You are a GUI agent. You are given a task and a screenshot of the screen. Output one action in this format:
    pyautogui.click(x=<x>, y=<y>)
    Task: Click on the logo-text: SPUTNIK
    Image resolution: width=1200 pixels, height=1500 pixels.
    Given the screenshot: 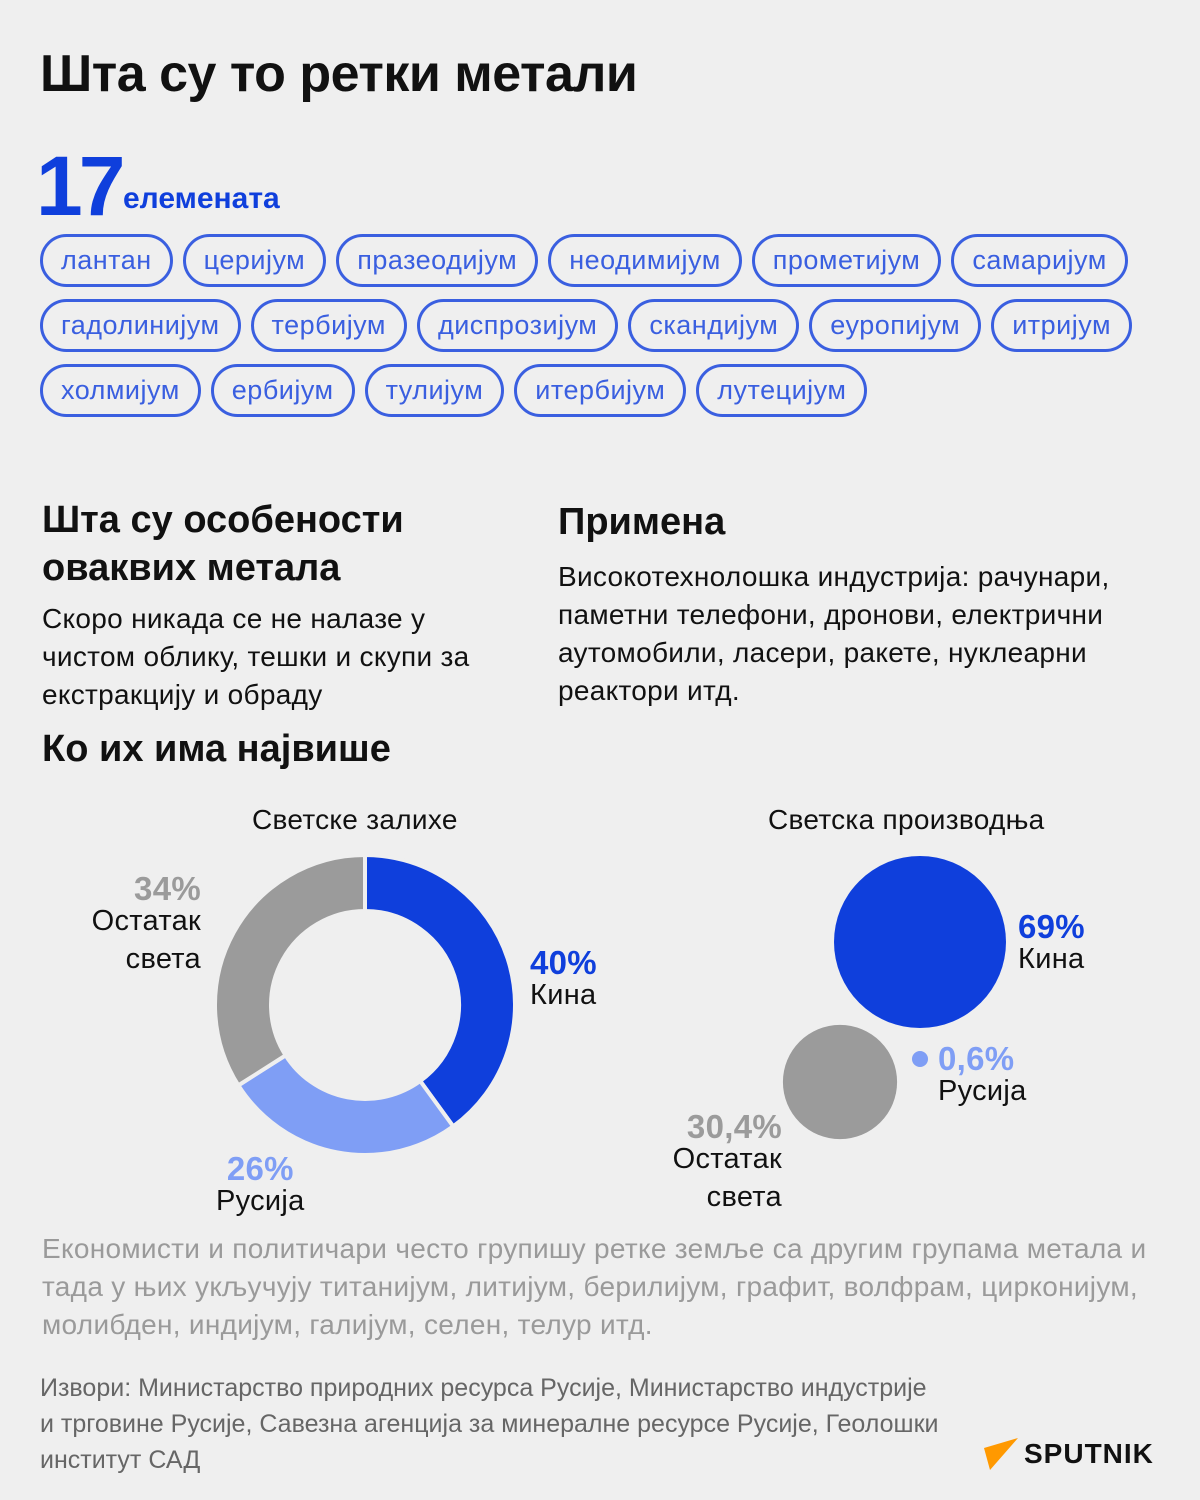 What is the action you would take?
    pyautogui.click(x=1089, y=1453)
    